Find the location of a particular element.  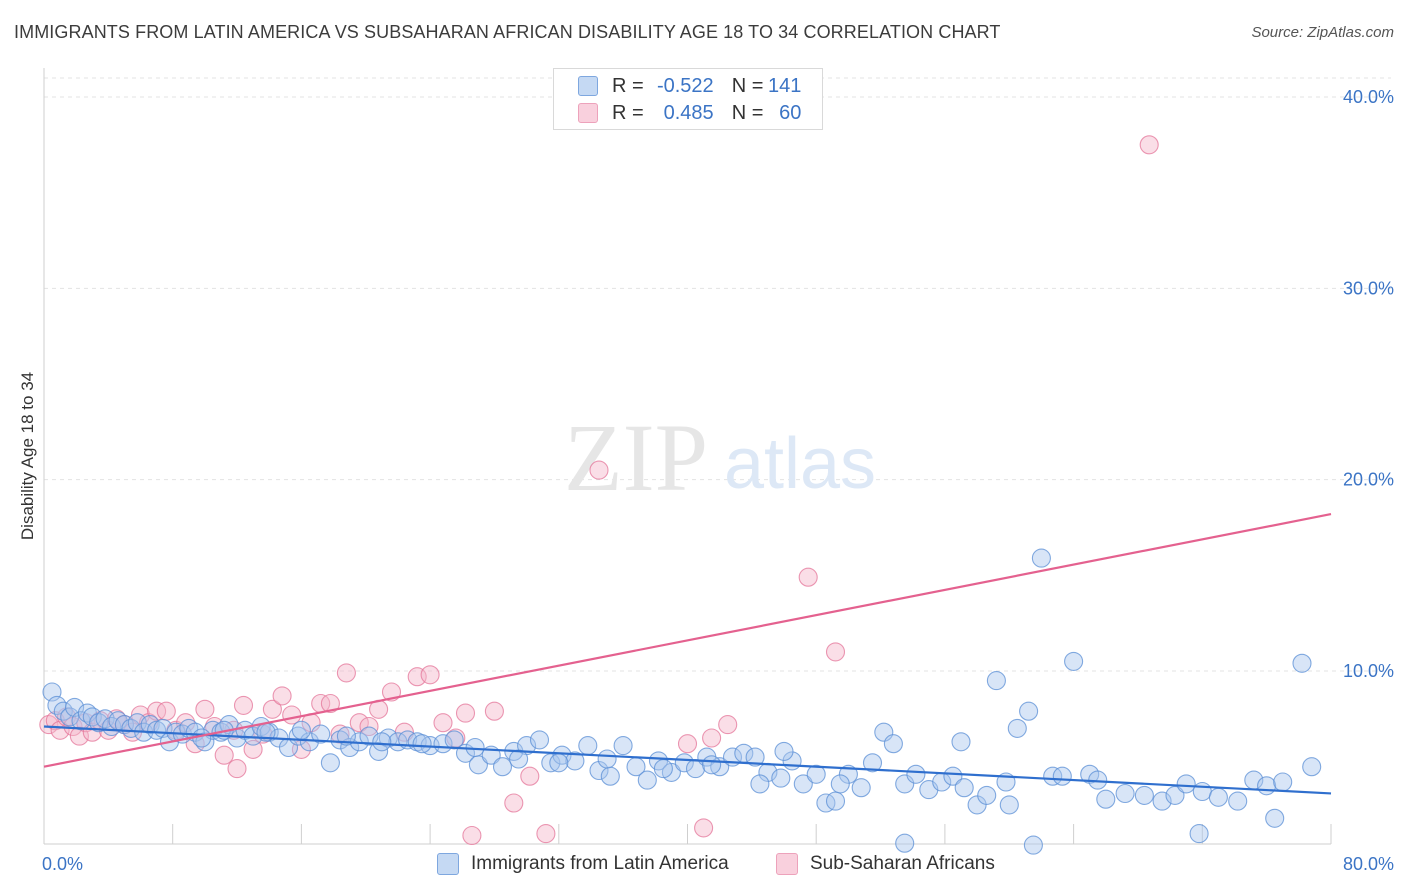

watermark-zip: ZIP is located at coordinates (636, 457).